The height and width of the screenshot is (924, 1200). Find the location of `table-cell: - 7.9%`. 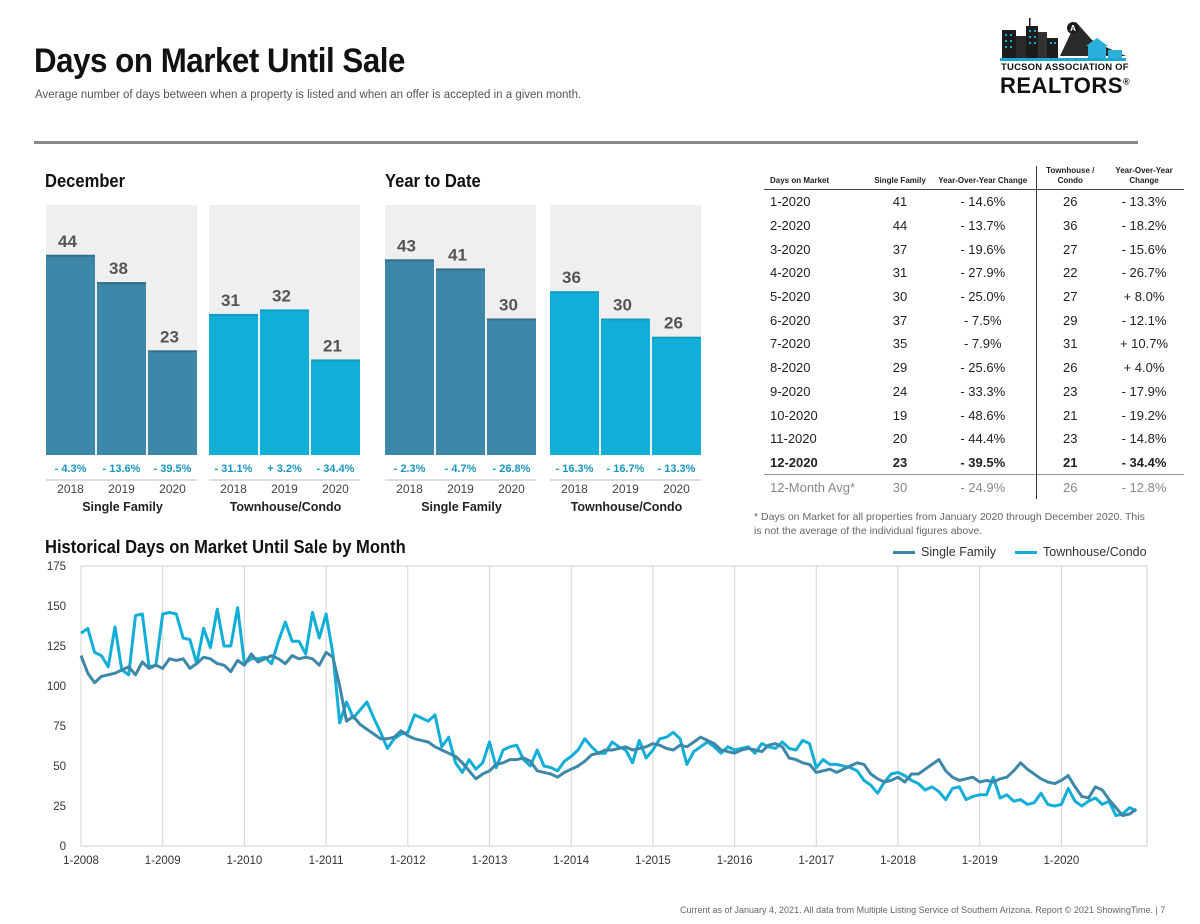

table-cell: - 7.9% is located at coordinates (983, 344).